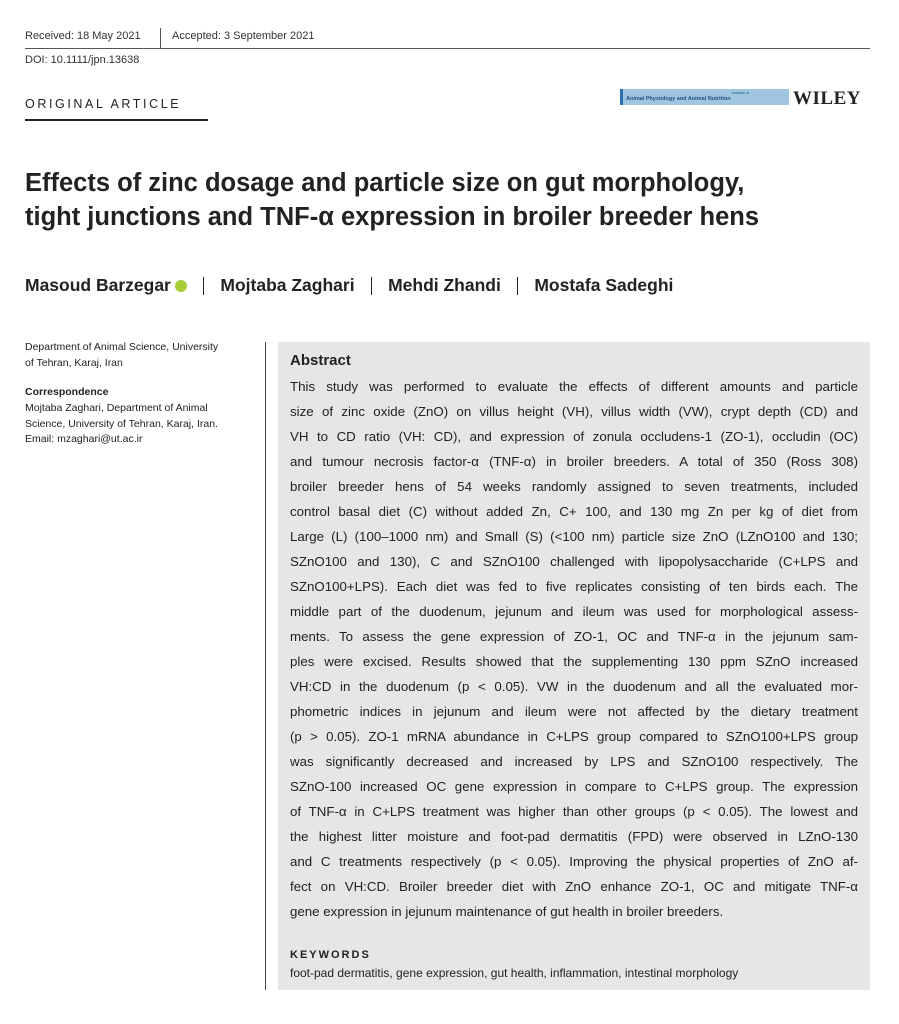 The height and width of the screenshot is (1024, 899). What do you see at coordinates (678, 99) in the screenshot?
I see `journal-name: Animal Physiology and Animal Nutrition` at bounding box center [678, 99].